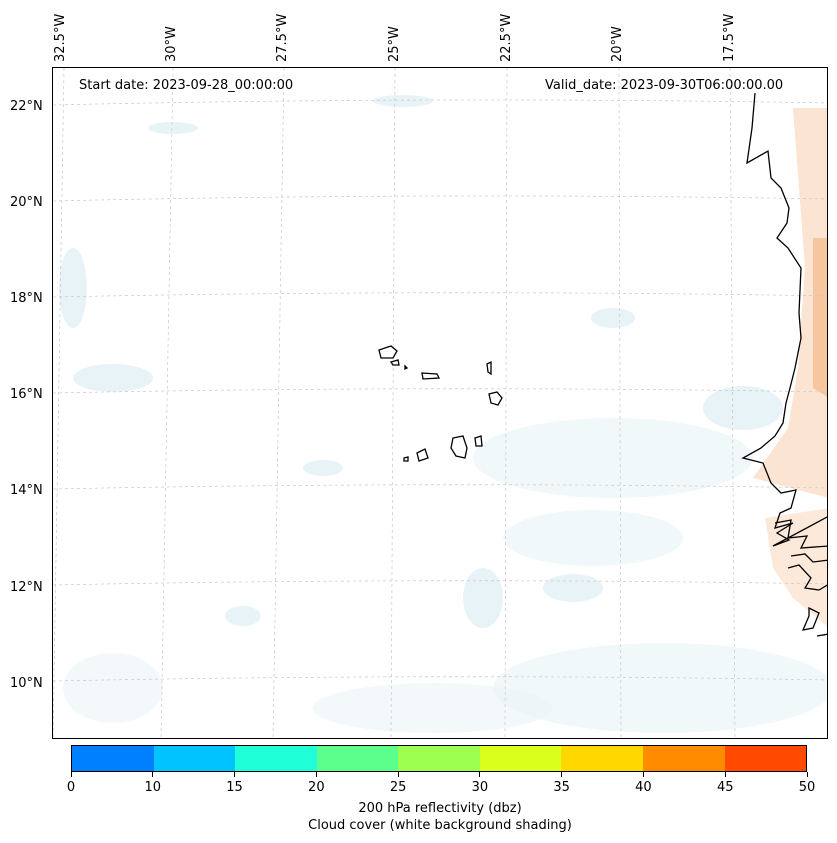 Image resolution: width=837 pixels, height=843 pixels. What do you see at coordinates (26, 683) in the screenshot?
I see `lat-label-10n: 10°N` at bounding box center [26, 683].